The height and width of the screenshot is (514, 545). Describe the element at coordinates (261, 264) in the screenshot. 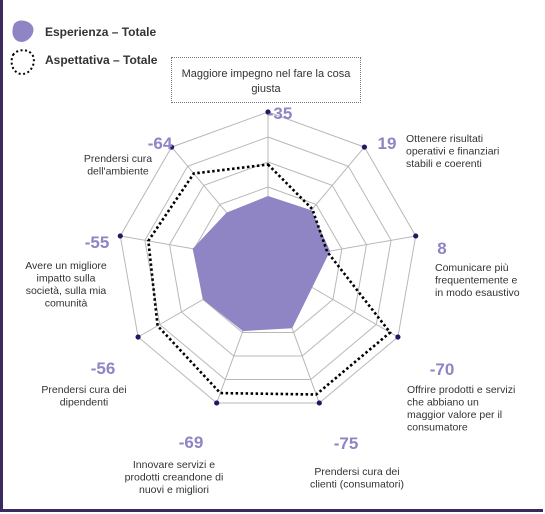

I see `series-experience-area` at that location.